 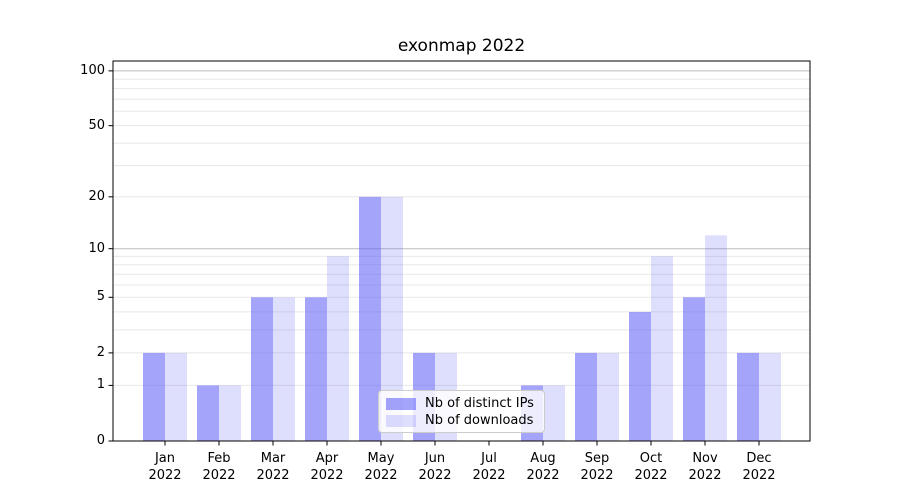 I want to click on x-tick-label-may: May 2022, so click(x=381, y=467).